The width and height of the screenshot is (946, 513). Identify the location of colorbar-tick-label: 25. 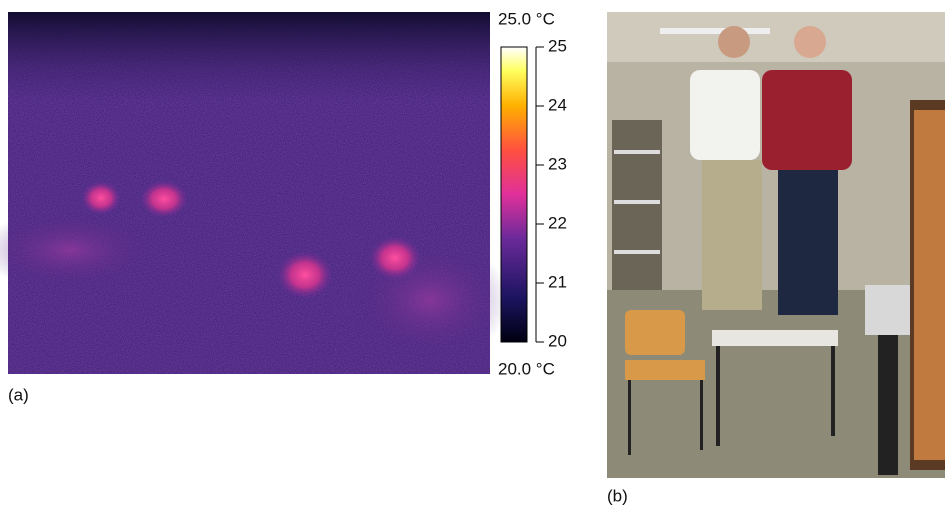
(557, 45).